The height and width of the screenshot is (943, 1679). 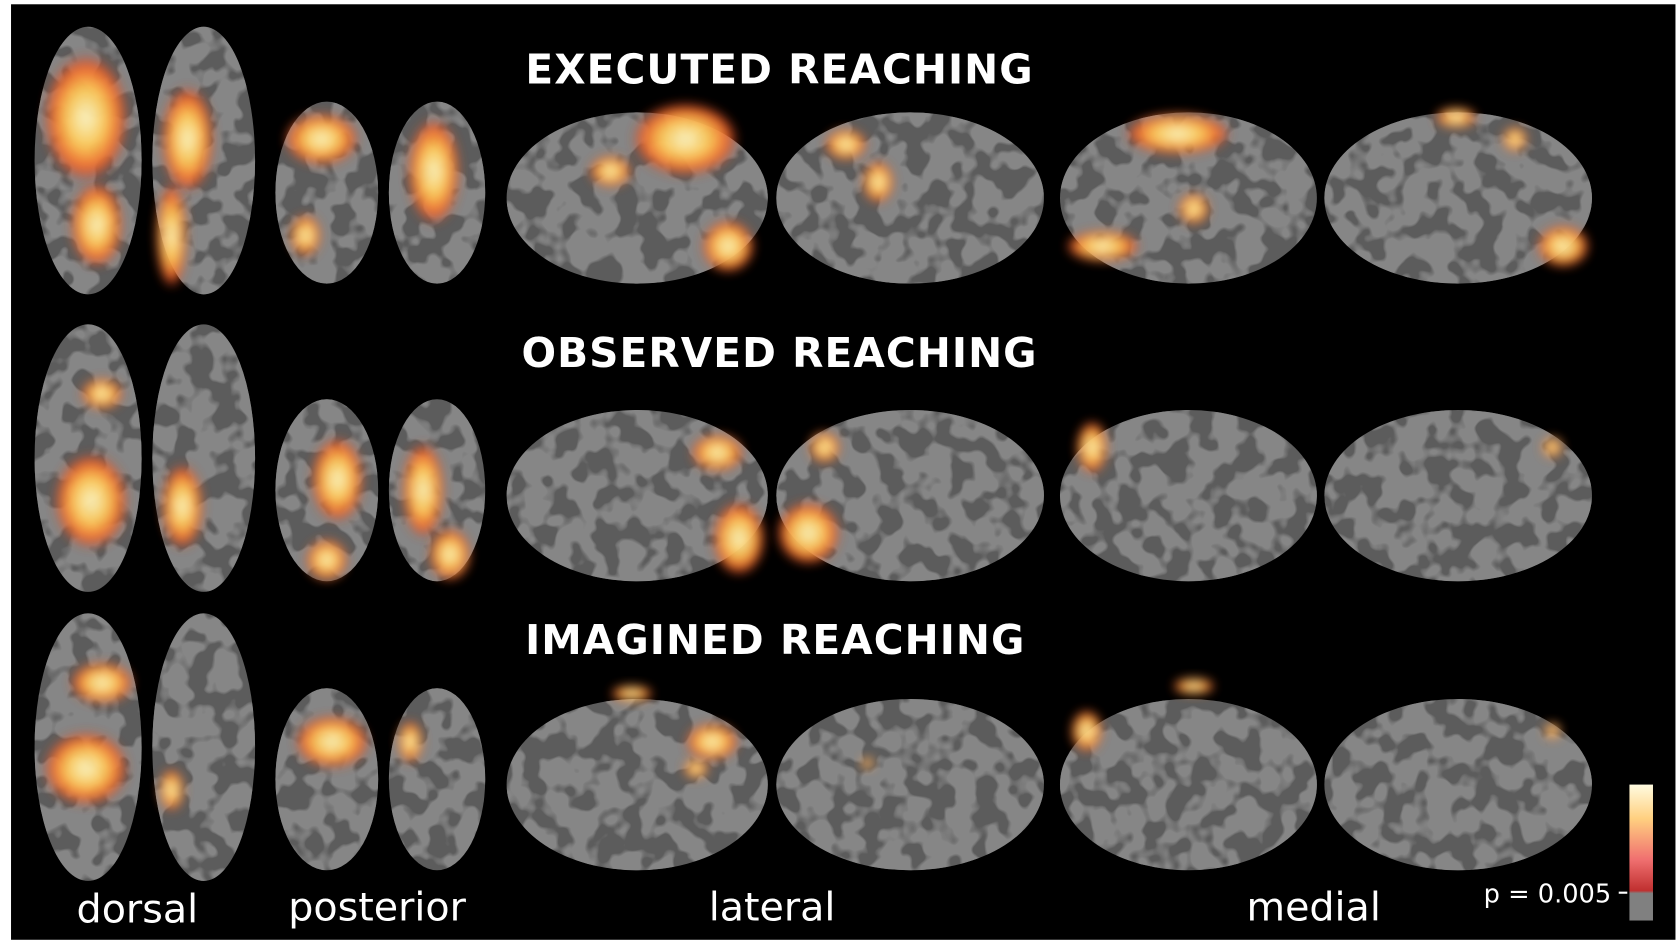 What do you see at coordinates (779, 353) in the screenshot?
I see `panel-title: OBSERVED REACHING` at bounding box center [779, 353].